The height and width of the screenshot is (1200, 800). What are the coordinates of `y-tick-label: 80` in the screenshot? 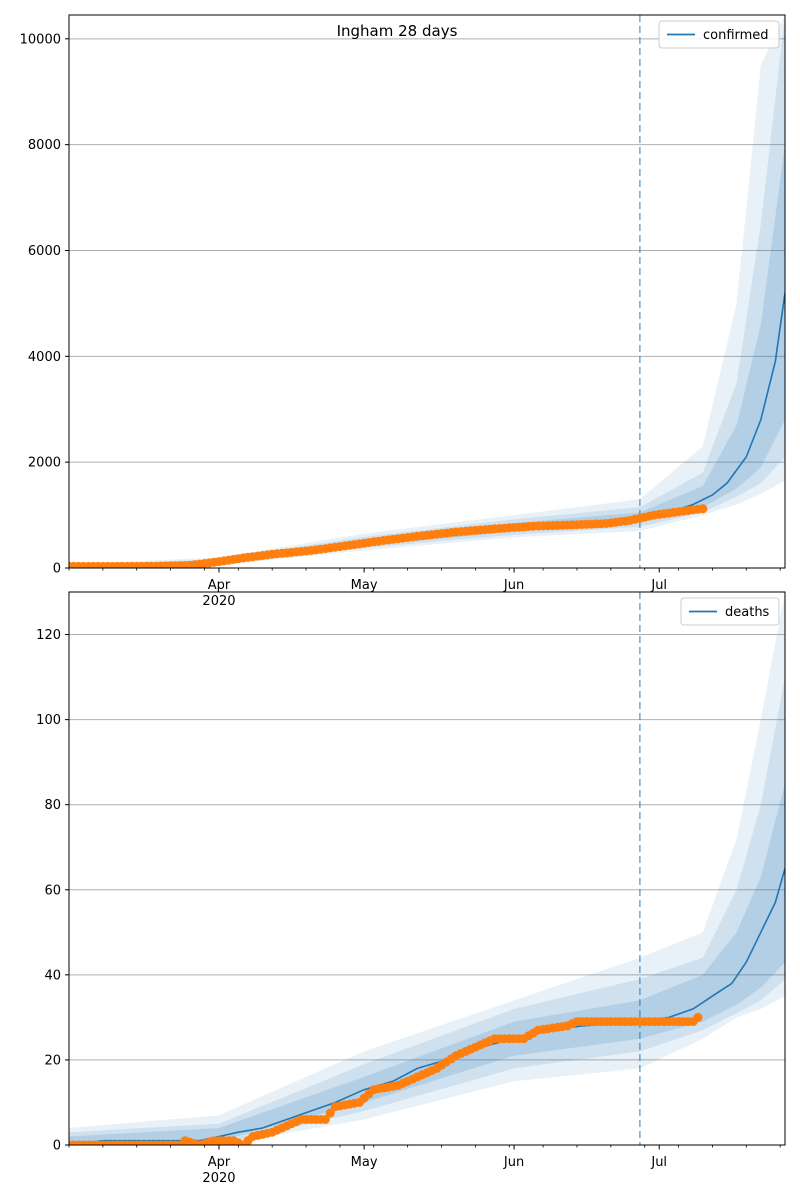 It's located at (52, 805).